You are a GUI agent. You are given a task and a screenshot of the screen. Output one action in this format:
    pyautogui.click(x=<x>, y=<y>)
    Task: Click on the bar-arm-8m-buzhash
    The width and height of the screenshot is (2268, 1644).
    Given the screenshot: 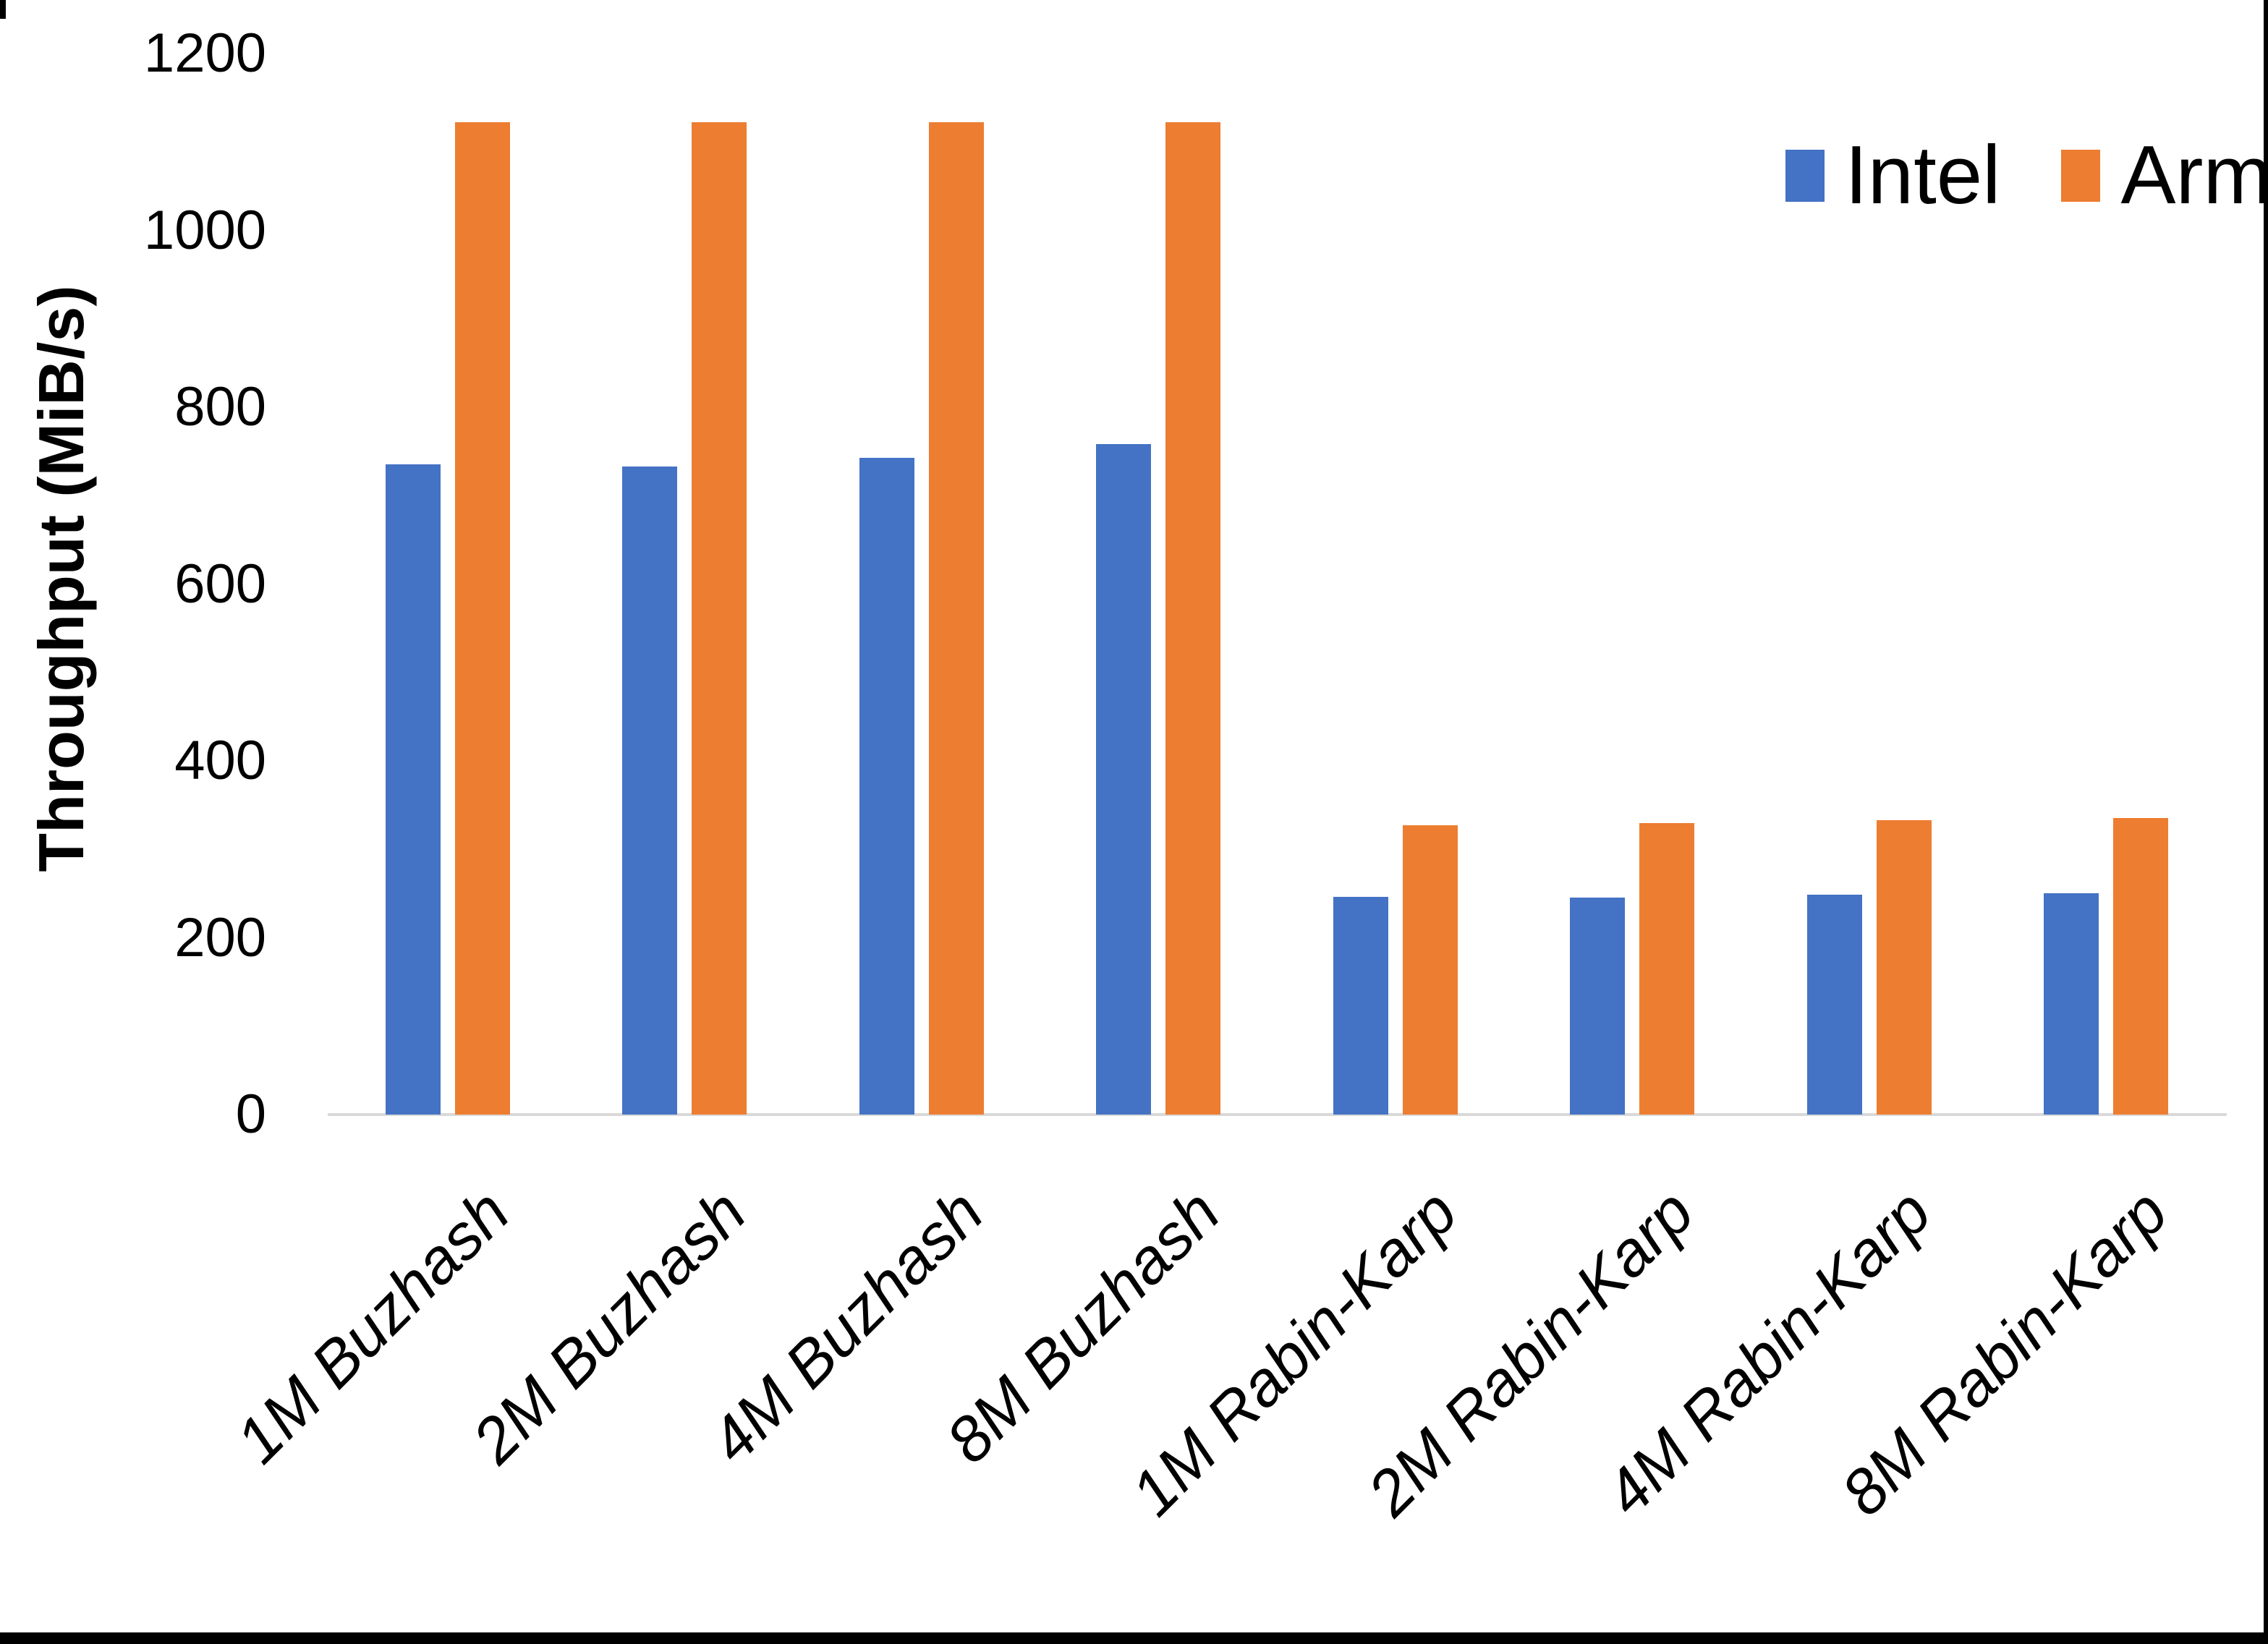 What is the action you would take?
    pyautogui.click(x=1193, y=618)
    